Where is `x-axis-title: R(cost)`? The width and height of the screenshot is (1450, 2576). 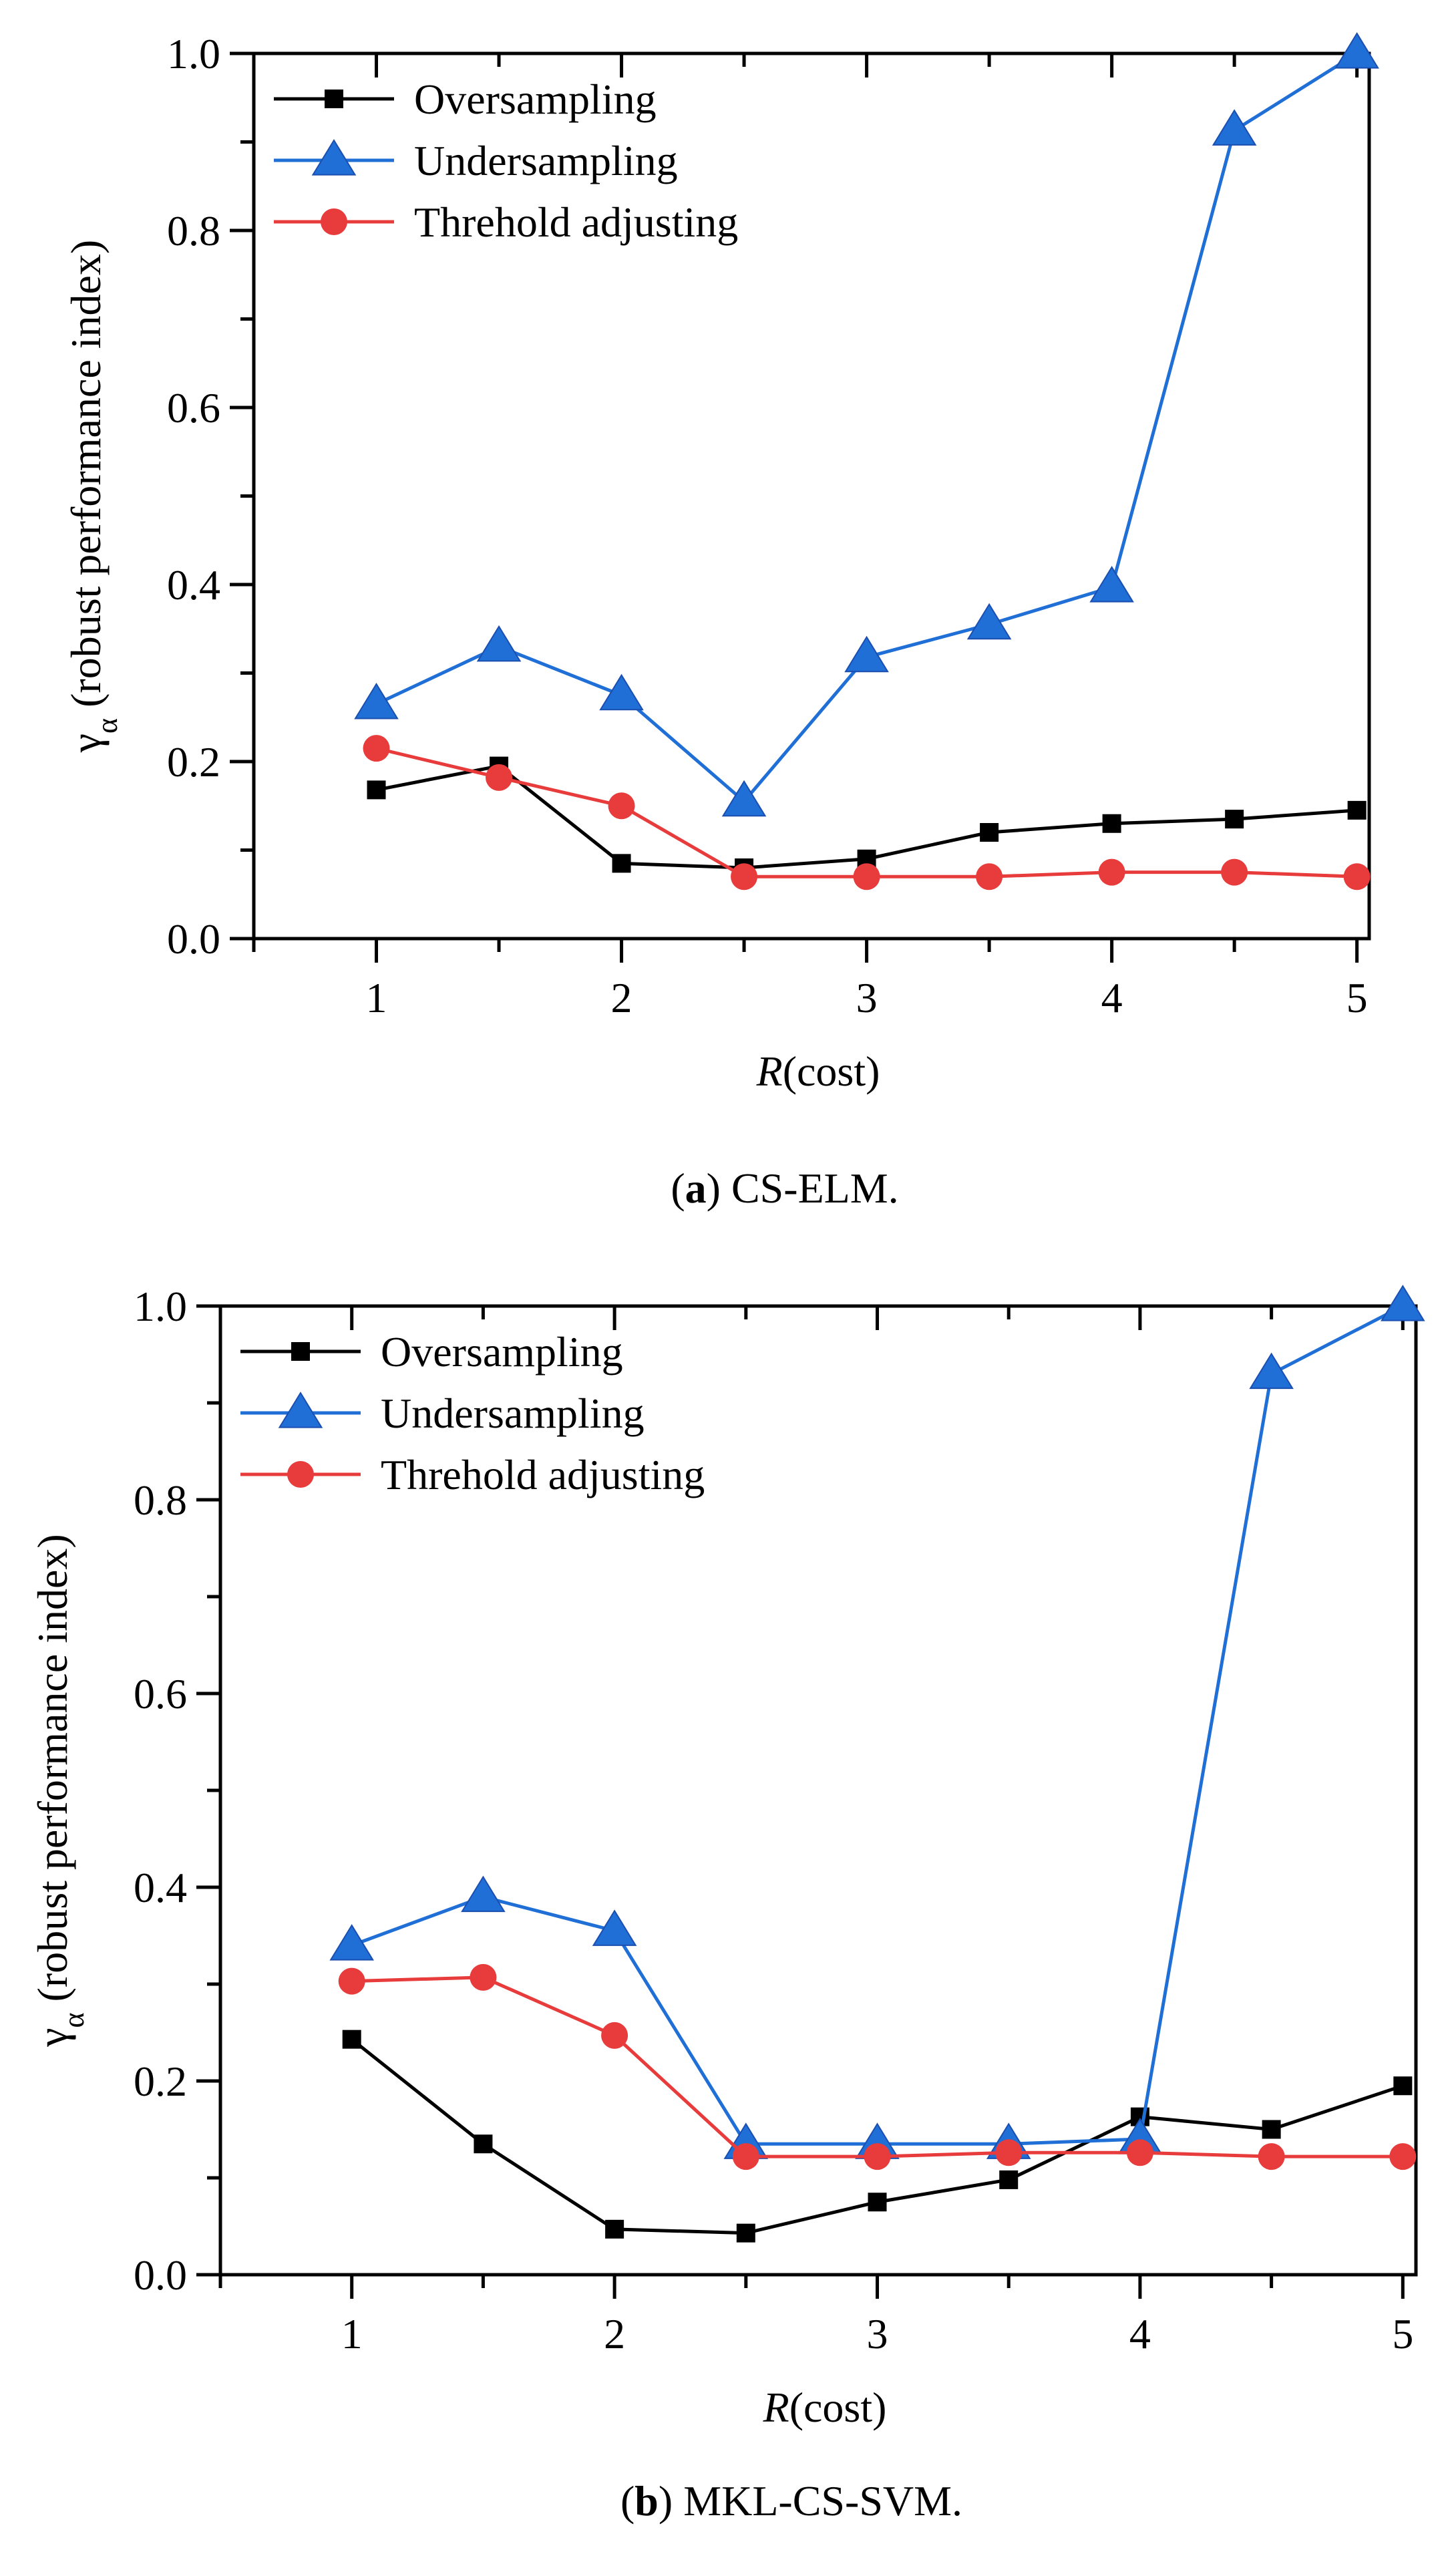
x-axis-title: R(cost) is located at coordinates (818, 1071).